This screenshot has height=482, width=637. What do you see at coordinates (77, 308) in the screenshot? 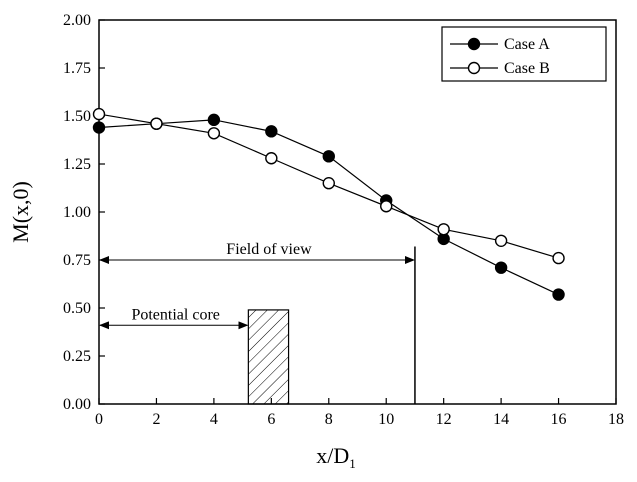
I see `y-tick-label: 0.50` at bounding box center [77, 308].